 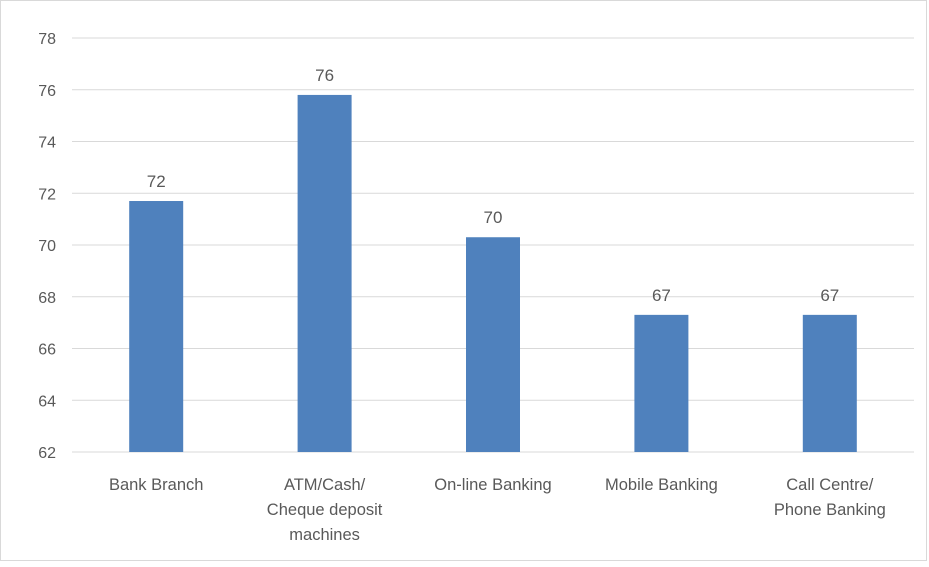 What do you see at coordinates (661, 485) in the screenshot?
I see `category-label: Mobile Banking` at bounding box center [661, 485].